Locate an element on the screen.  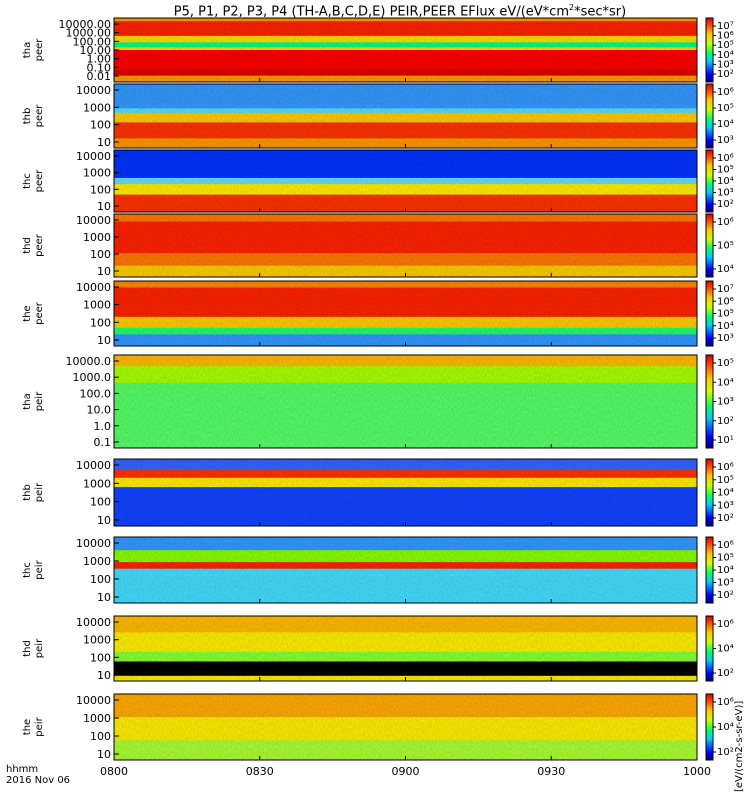
y-tick-label: 1000.00 is located at coordinates (89, 33).